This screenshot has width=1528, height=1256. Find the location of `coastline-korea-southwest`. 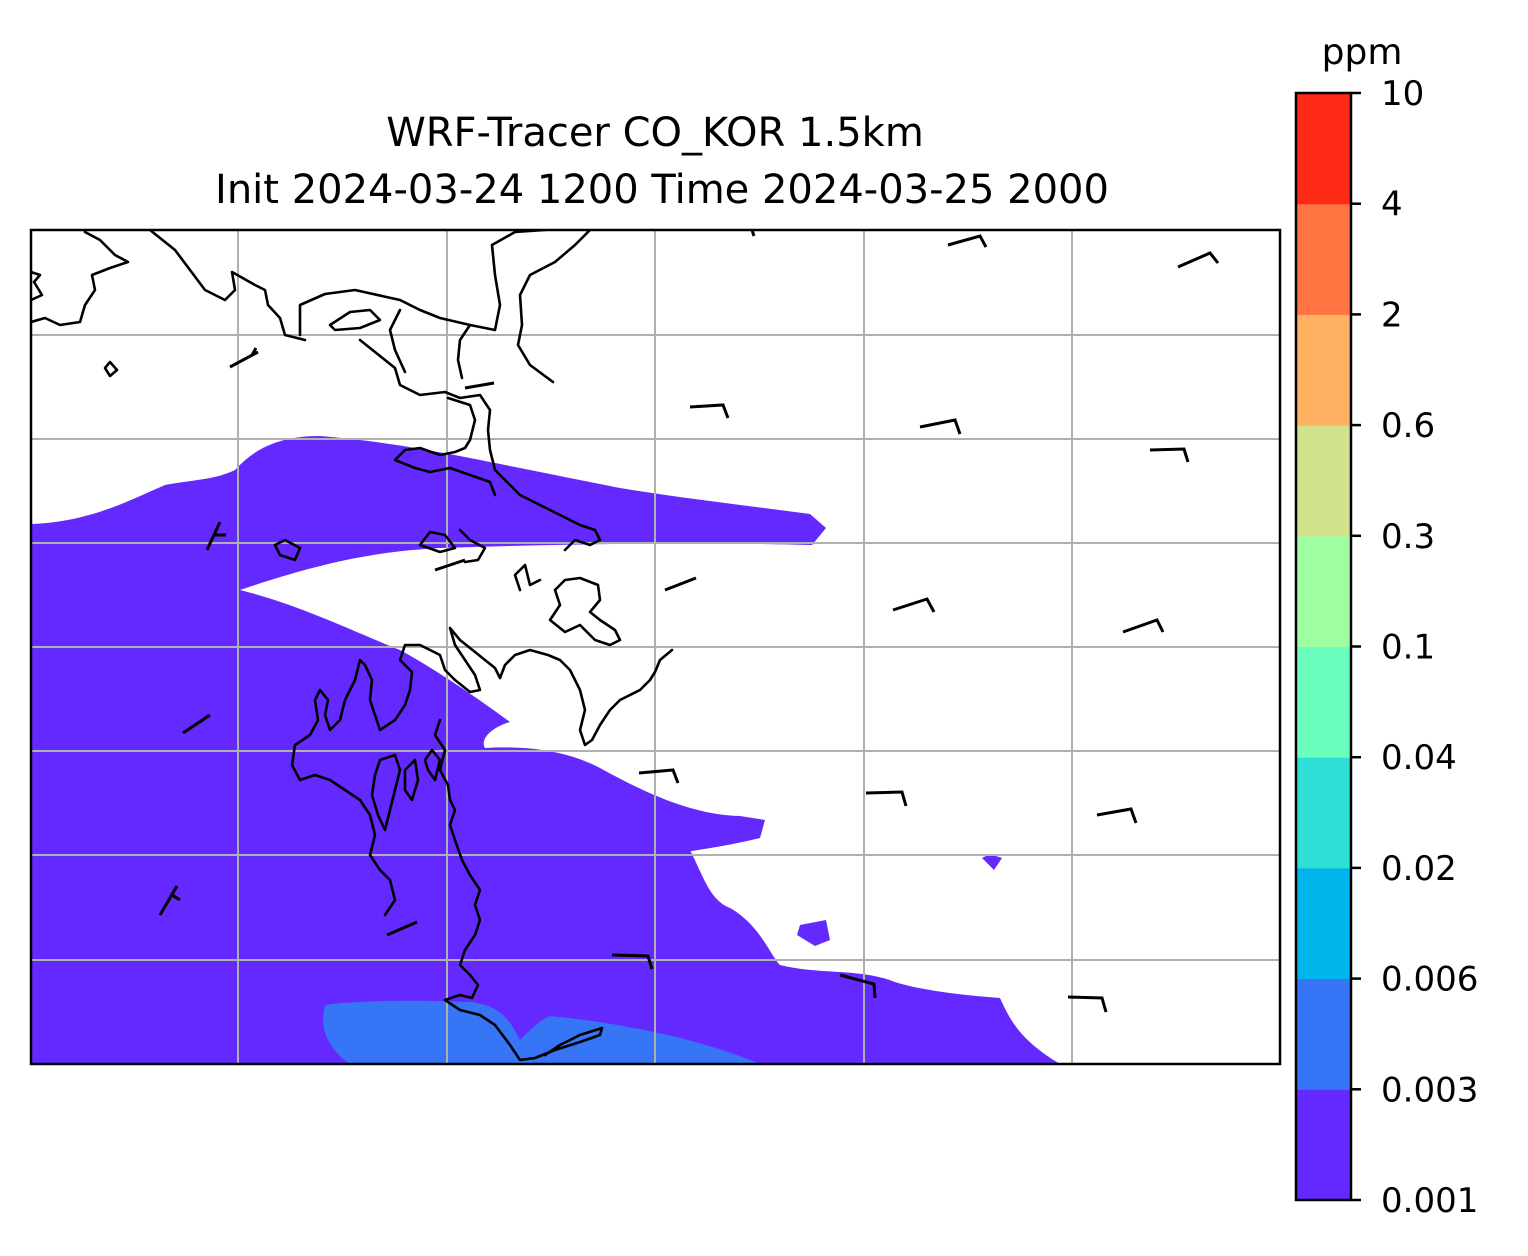

coastline-korea-southwest is located at coordinates (482, 771).